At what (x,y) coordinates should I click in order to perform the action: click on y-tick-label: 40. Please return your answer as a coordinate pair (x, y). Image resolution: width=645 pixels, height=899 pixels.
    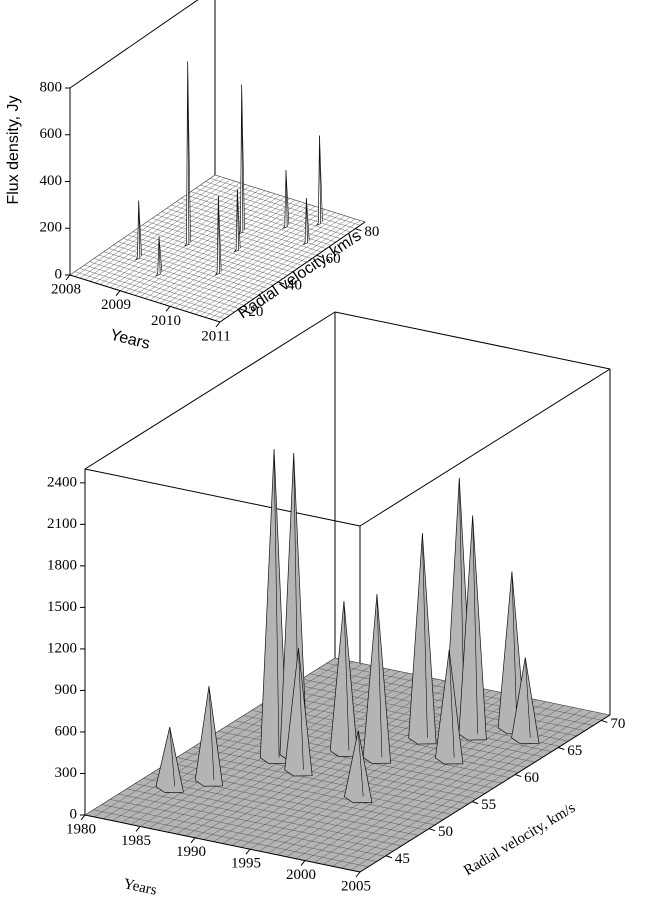
    Looking at the image, I should click on (294, 285).